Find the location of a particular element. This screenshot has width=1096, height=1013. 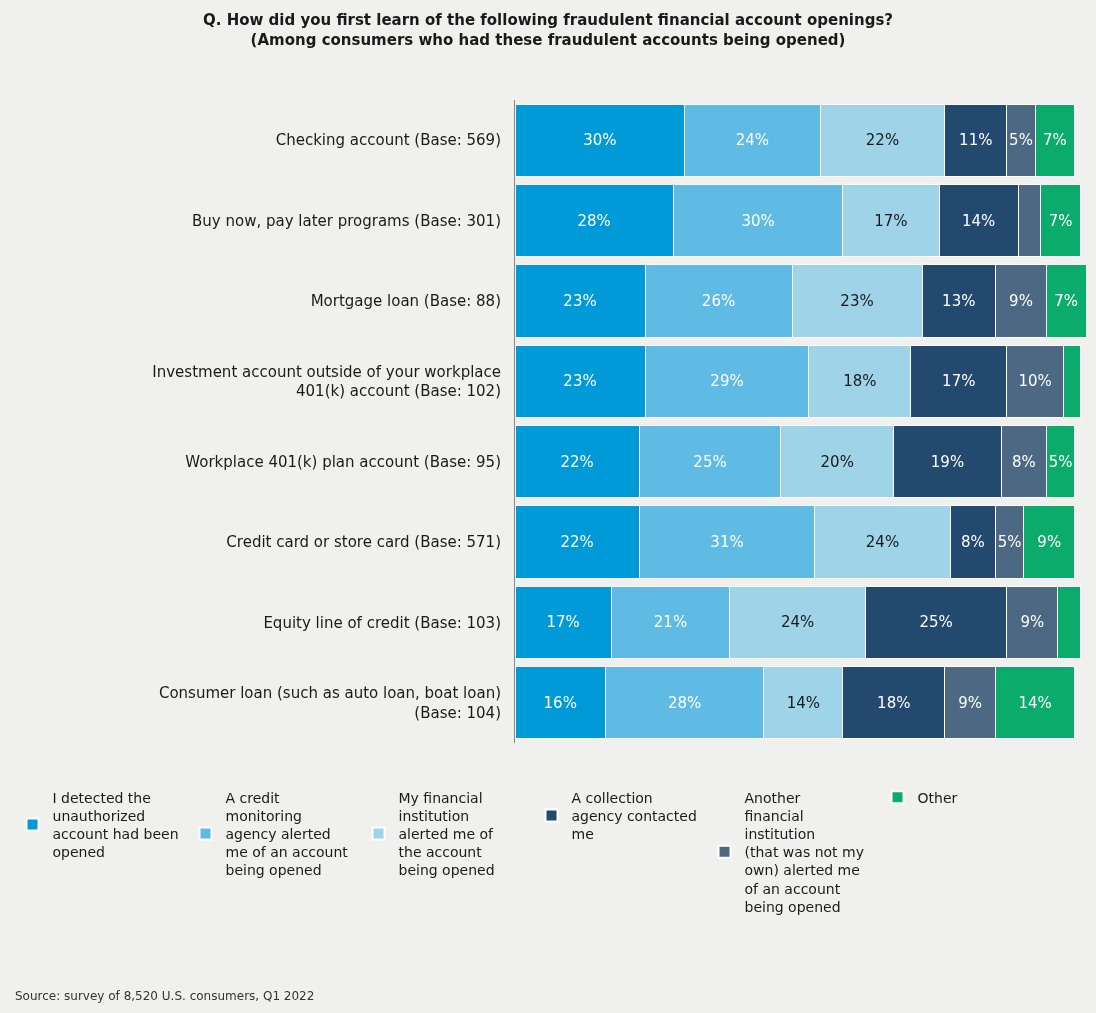

y-tick-label: Credit card or store card (Base: 571) is located at coordinates (363, 542).